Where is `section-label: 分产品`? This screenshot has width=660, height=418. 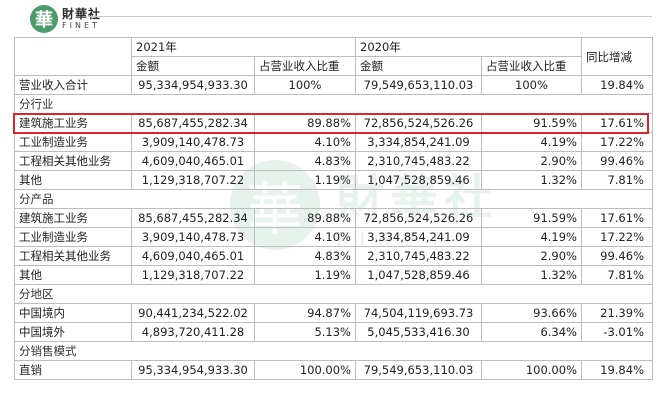 section-label: 分产品 is located at coordinates (333, 199).